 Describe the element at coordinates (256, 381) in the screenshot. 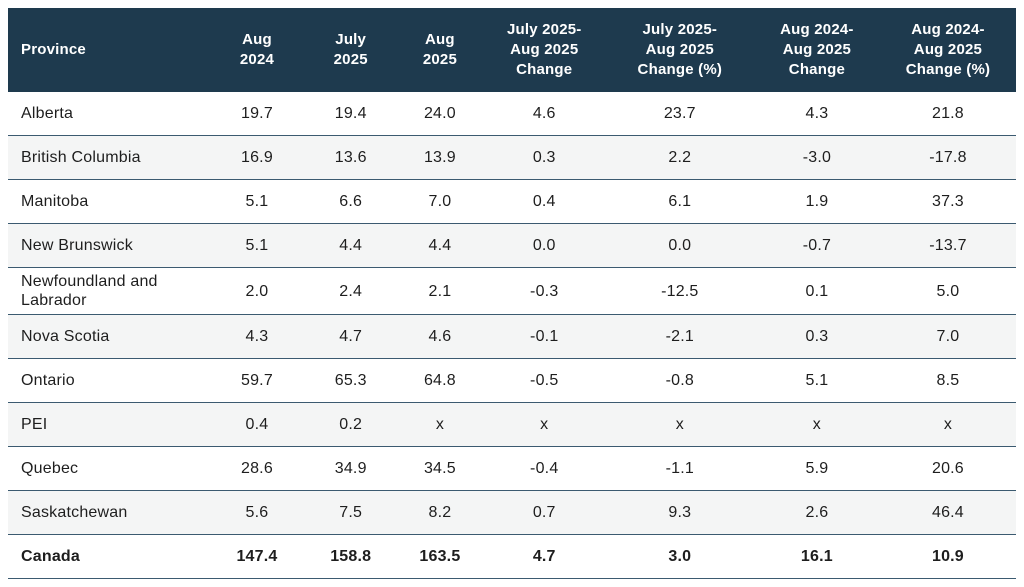

I see `value-cell: 59.7` at that location.